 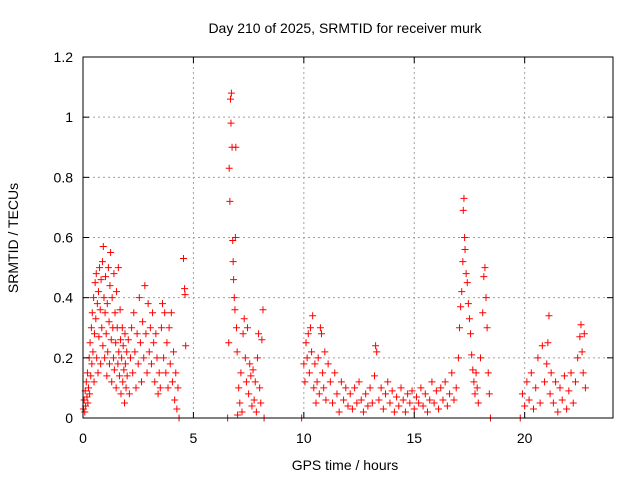 What do you see at coordinates (13, 238) in the screenshot?
I see `y-axis-label: SRMTID / TECUs` at bounding box center [13, 238].